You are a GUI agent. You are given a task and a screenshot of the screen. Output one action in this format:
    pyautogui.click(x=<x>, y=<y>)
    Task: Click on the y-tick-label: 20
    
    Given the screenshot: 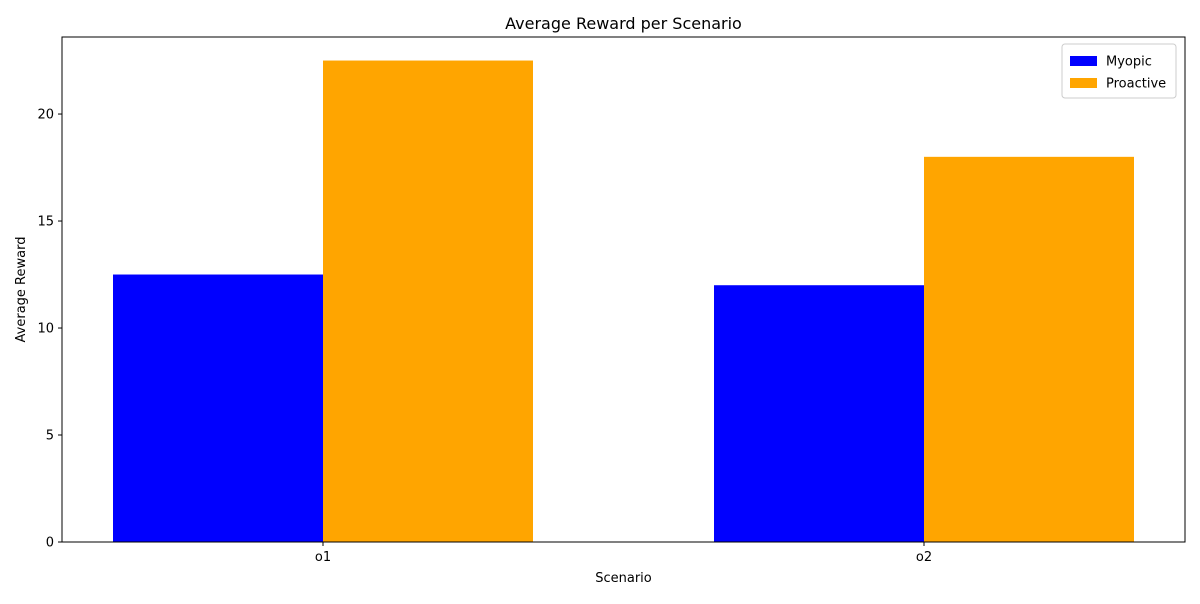 What is the action you would take?
    pyautogui.click(x=45, y=115)
    